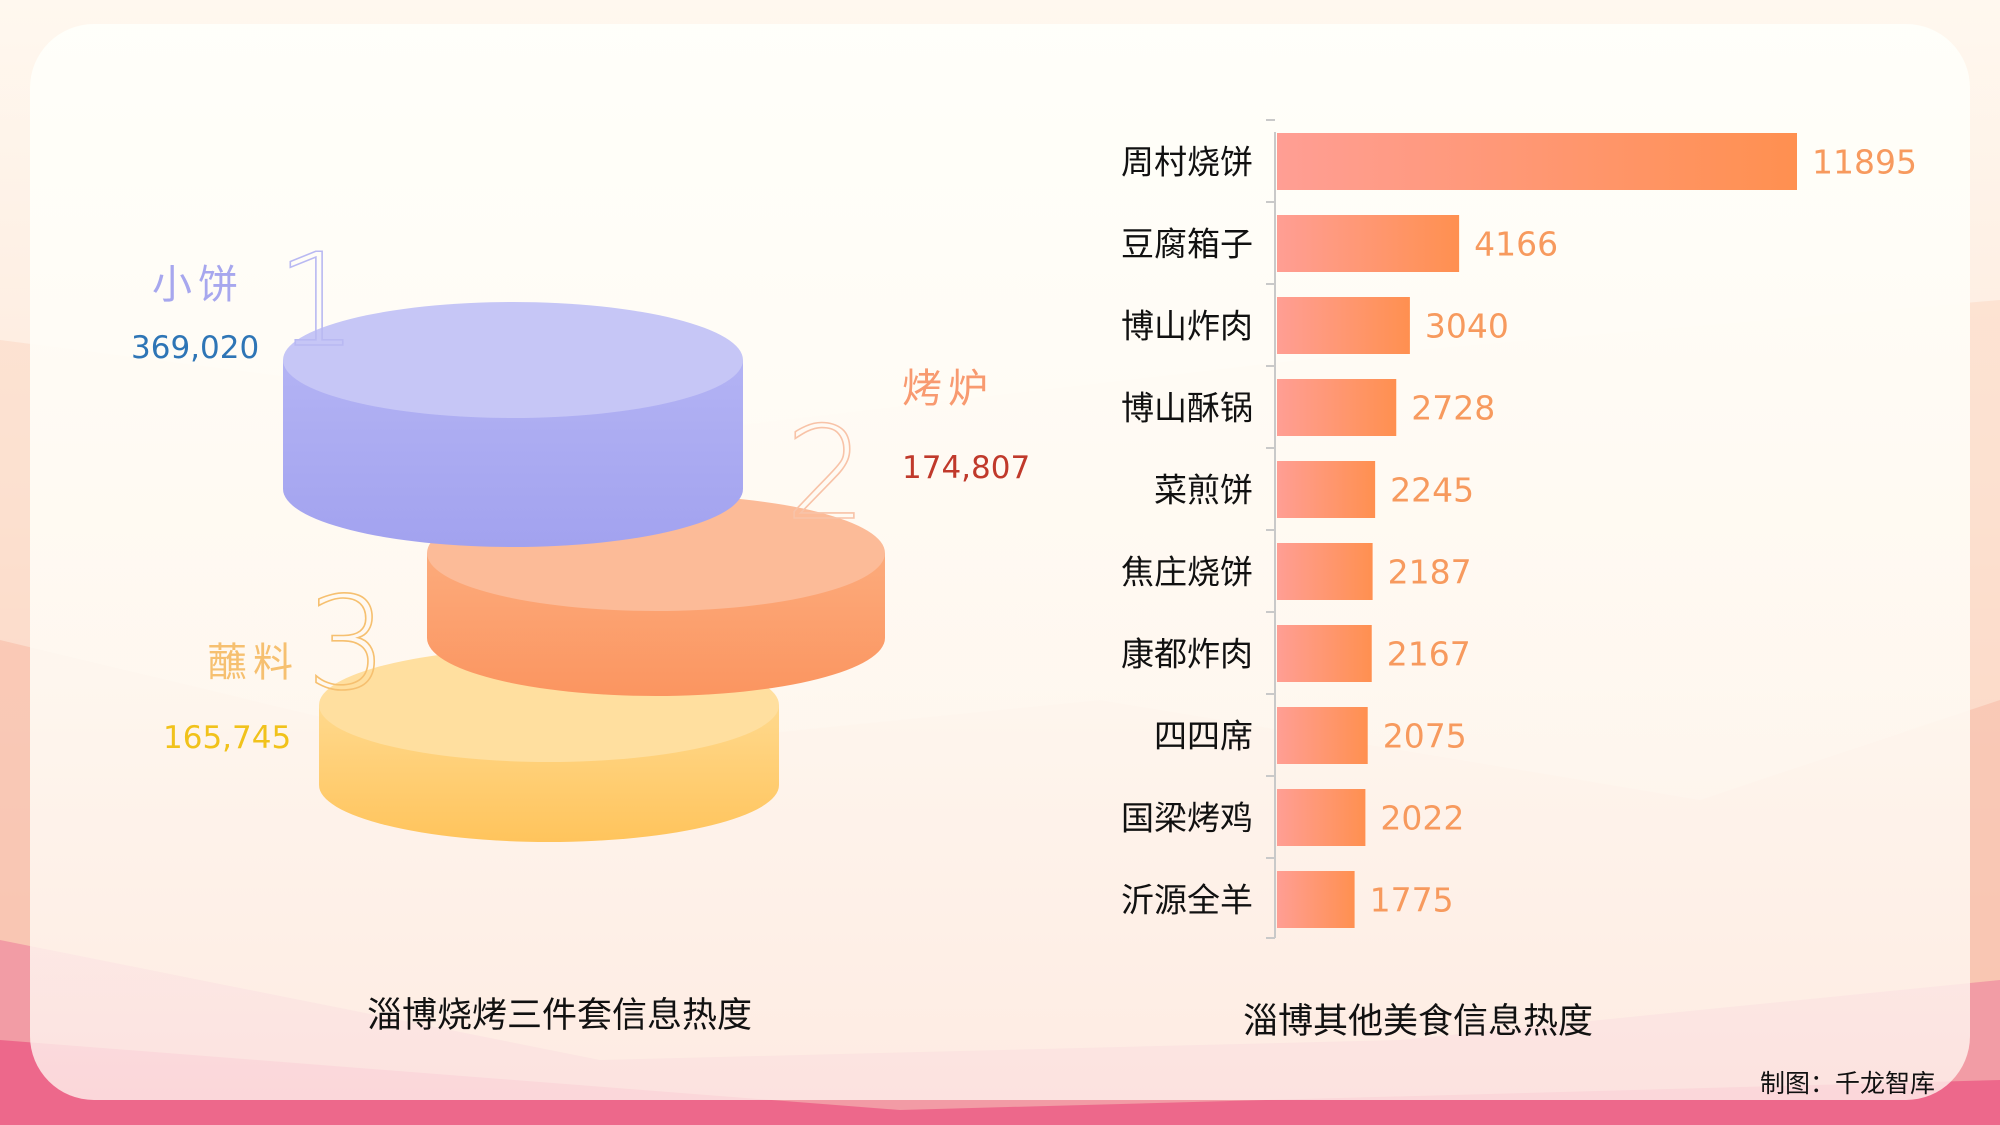 The image size is (2000, 1125). What do you see at coordinates (195, 348) in the screenshot?
I see `value-biscuit: 369,020` at bounding box center [195, 348].